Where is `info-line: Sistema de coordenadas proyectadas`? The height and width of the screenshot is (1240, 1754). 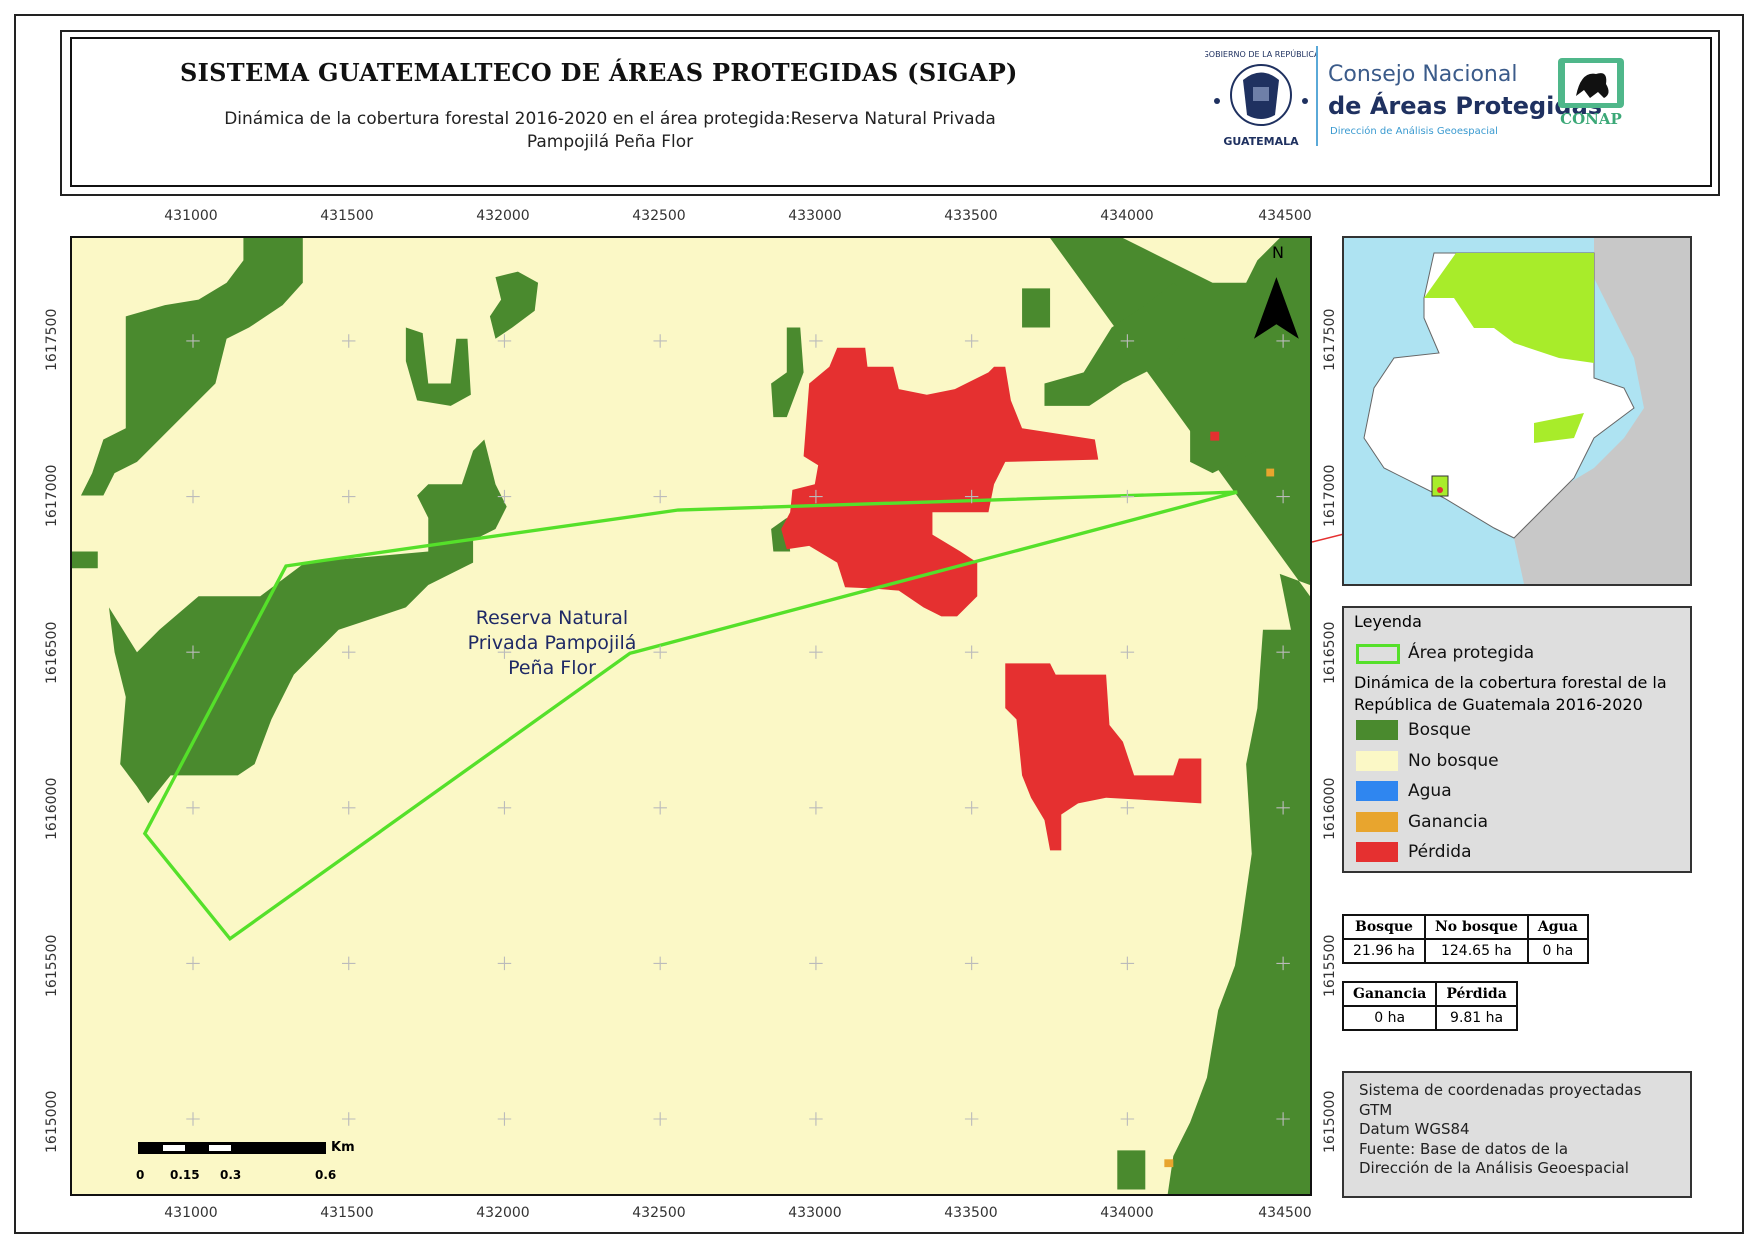 info-line: Sistema de coordenadas proyectadas is located at coordinates (1500, 1090).